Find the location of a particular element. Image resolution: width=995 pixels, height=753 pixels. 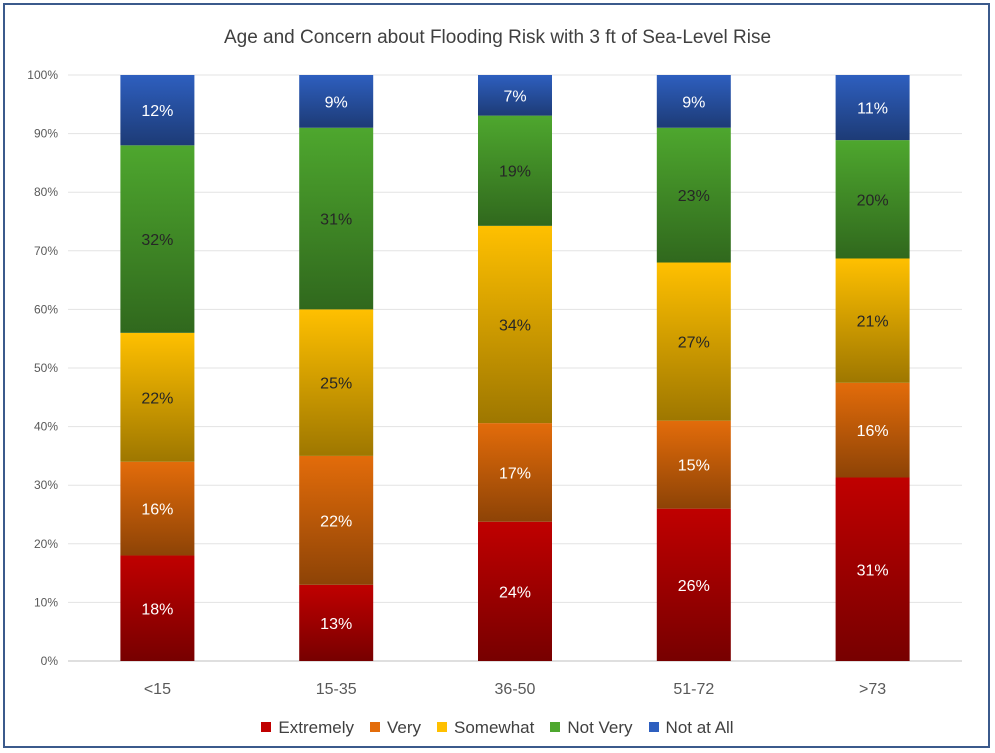

data-label: 19% is located at coordinates (515, 172).